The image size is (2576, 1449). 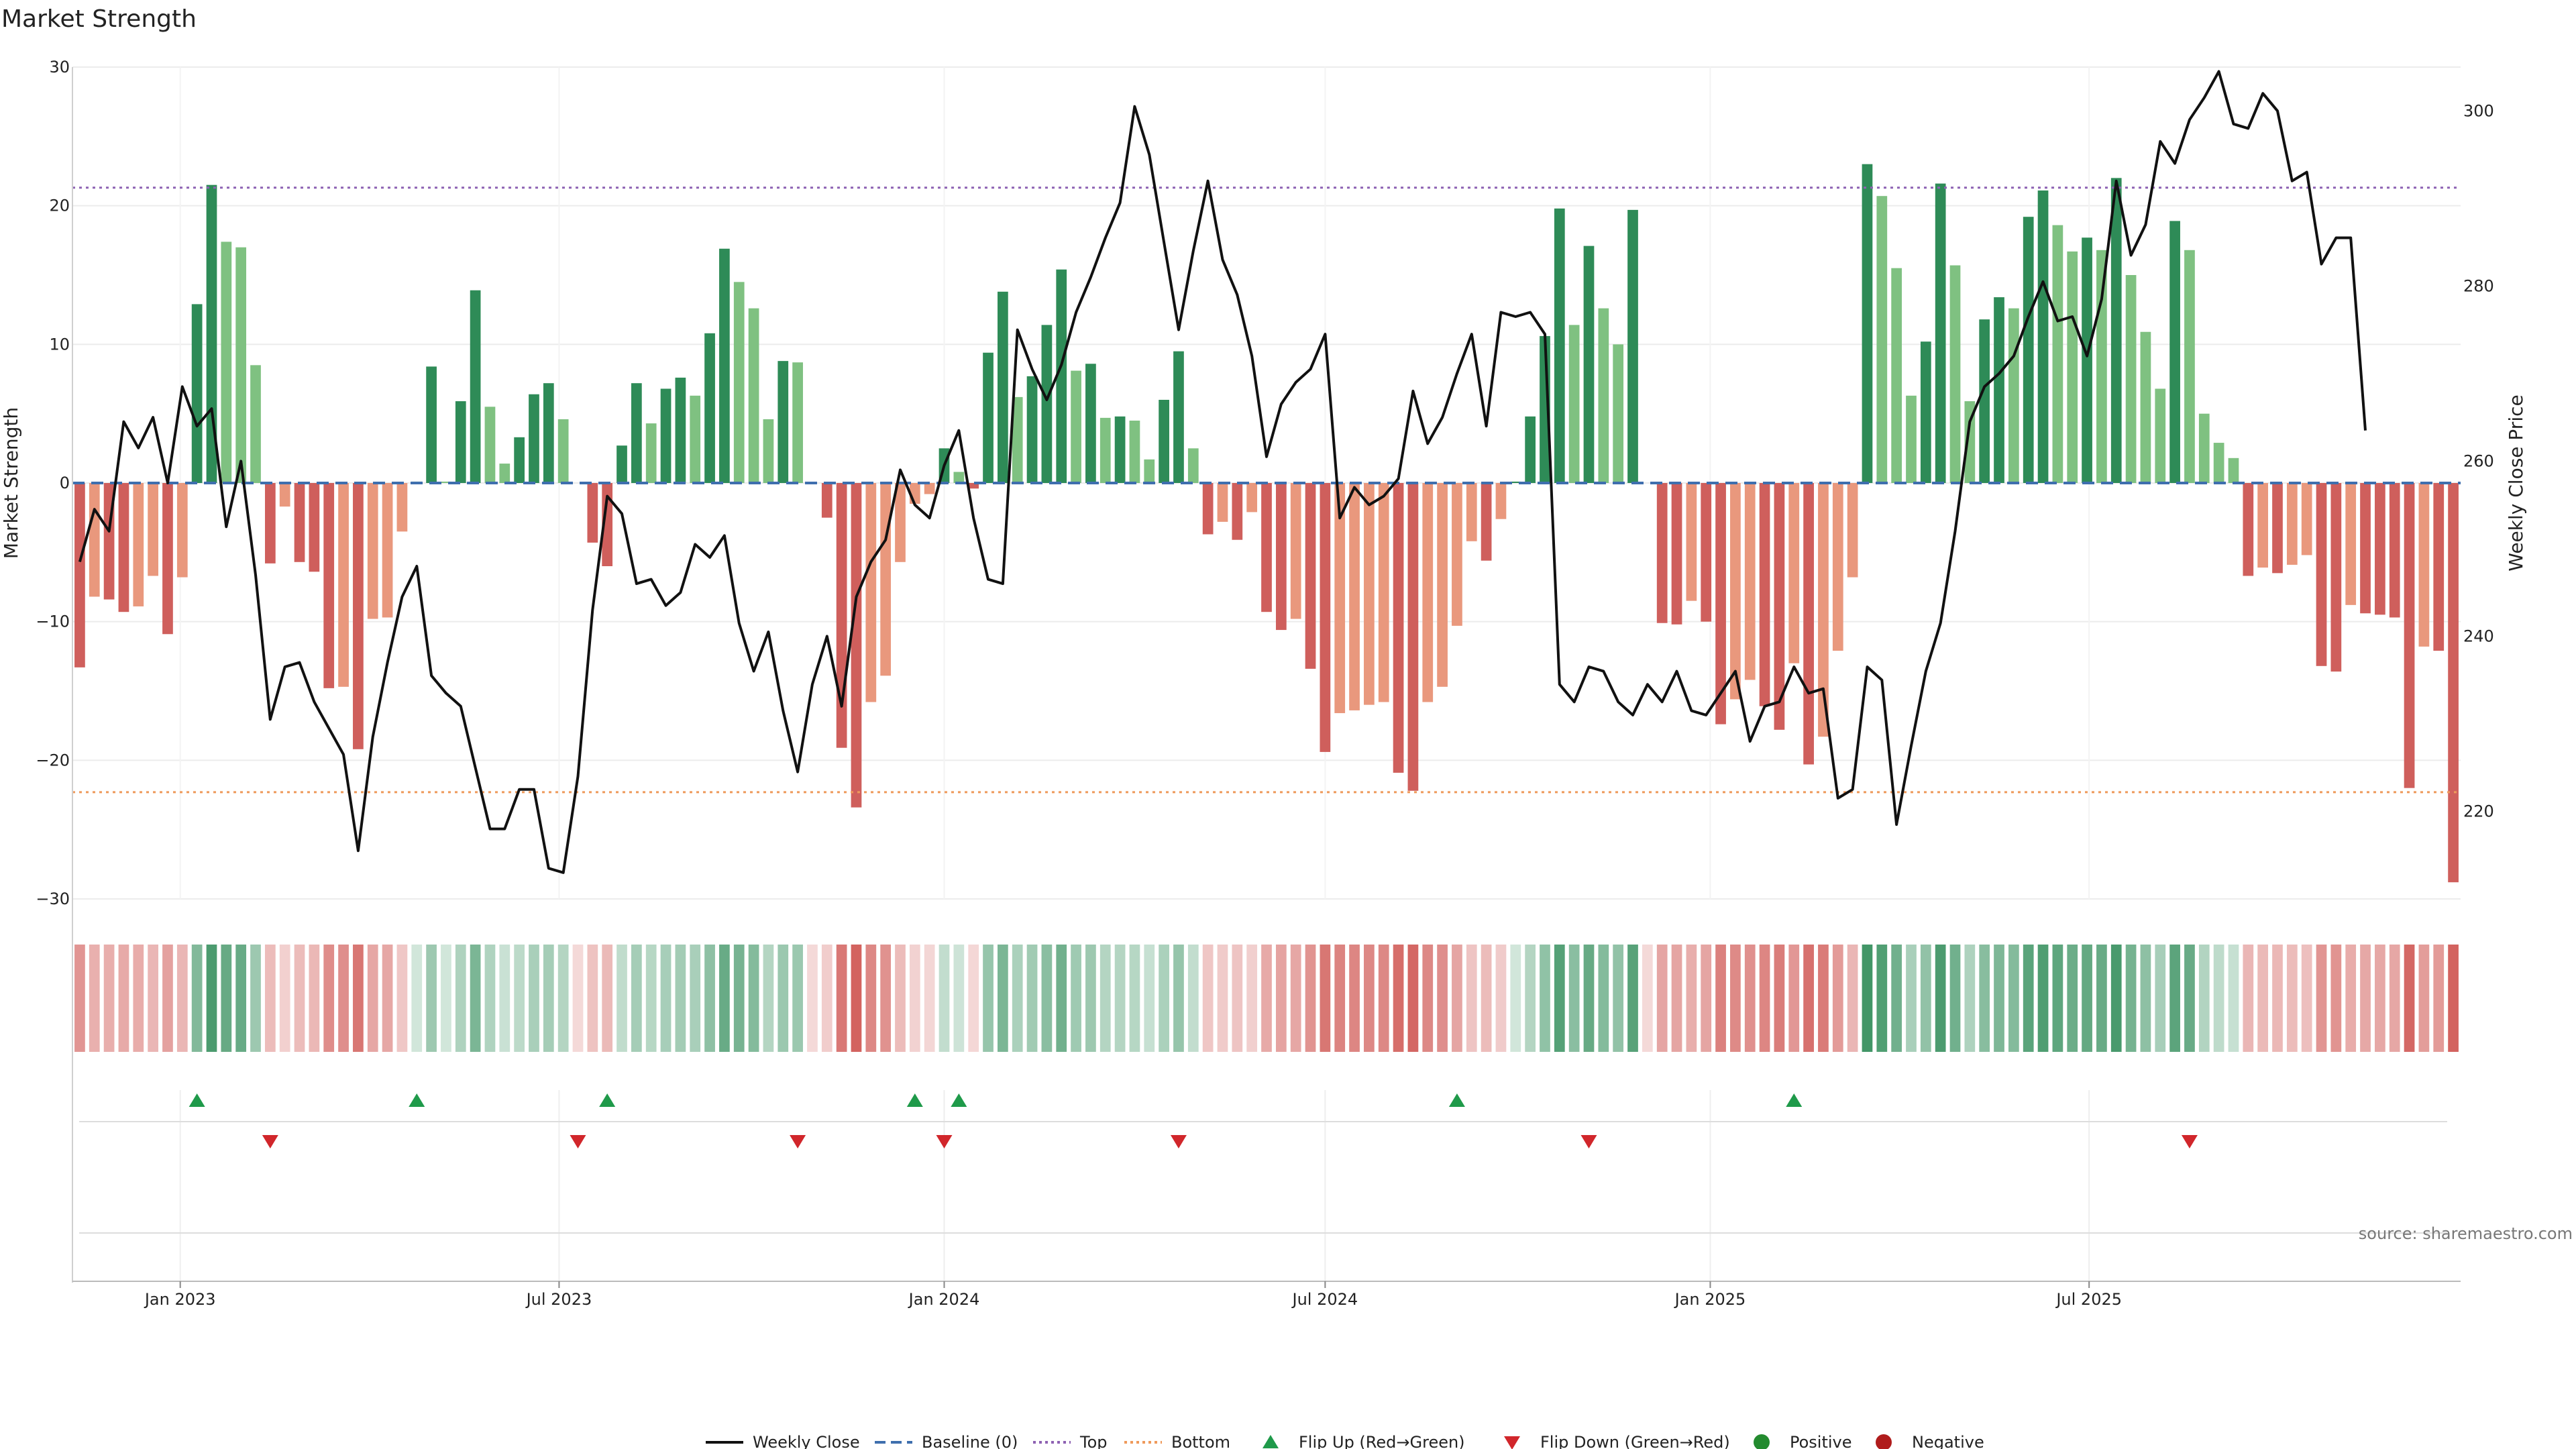 I want to click on left-axis-label: Market Strength, so click(x=11, y=483).